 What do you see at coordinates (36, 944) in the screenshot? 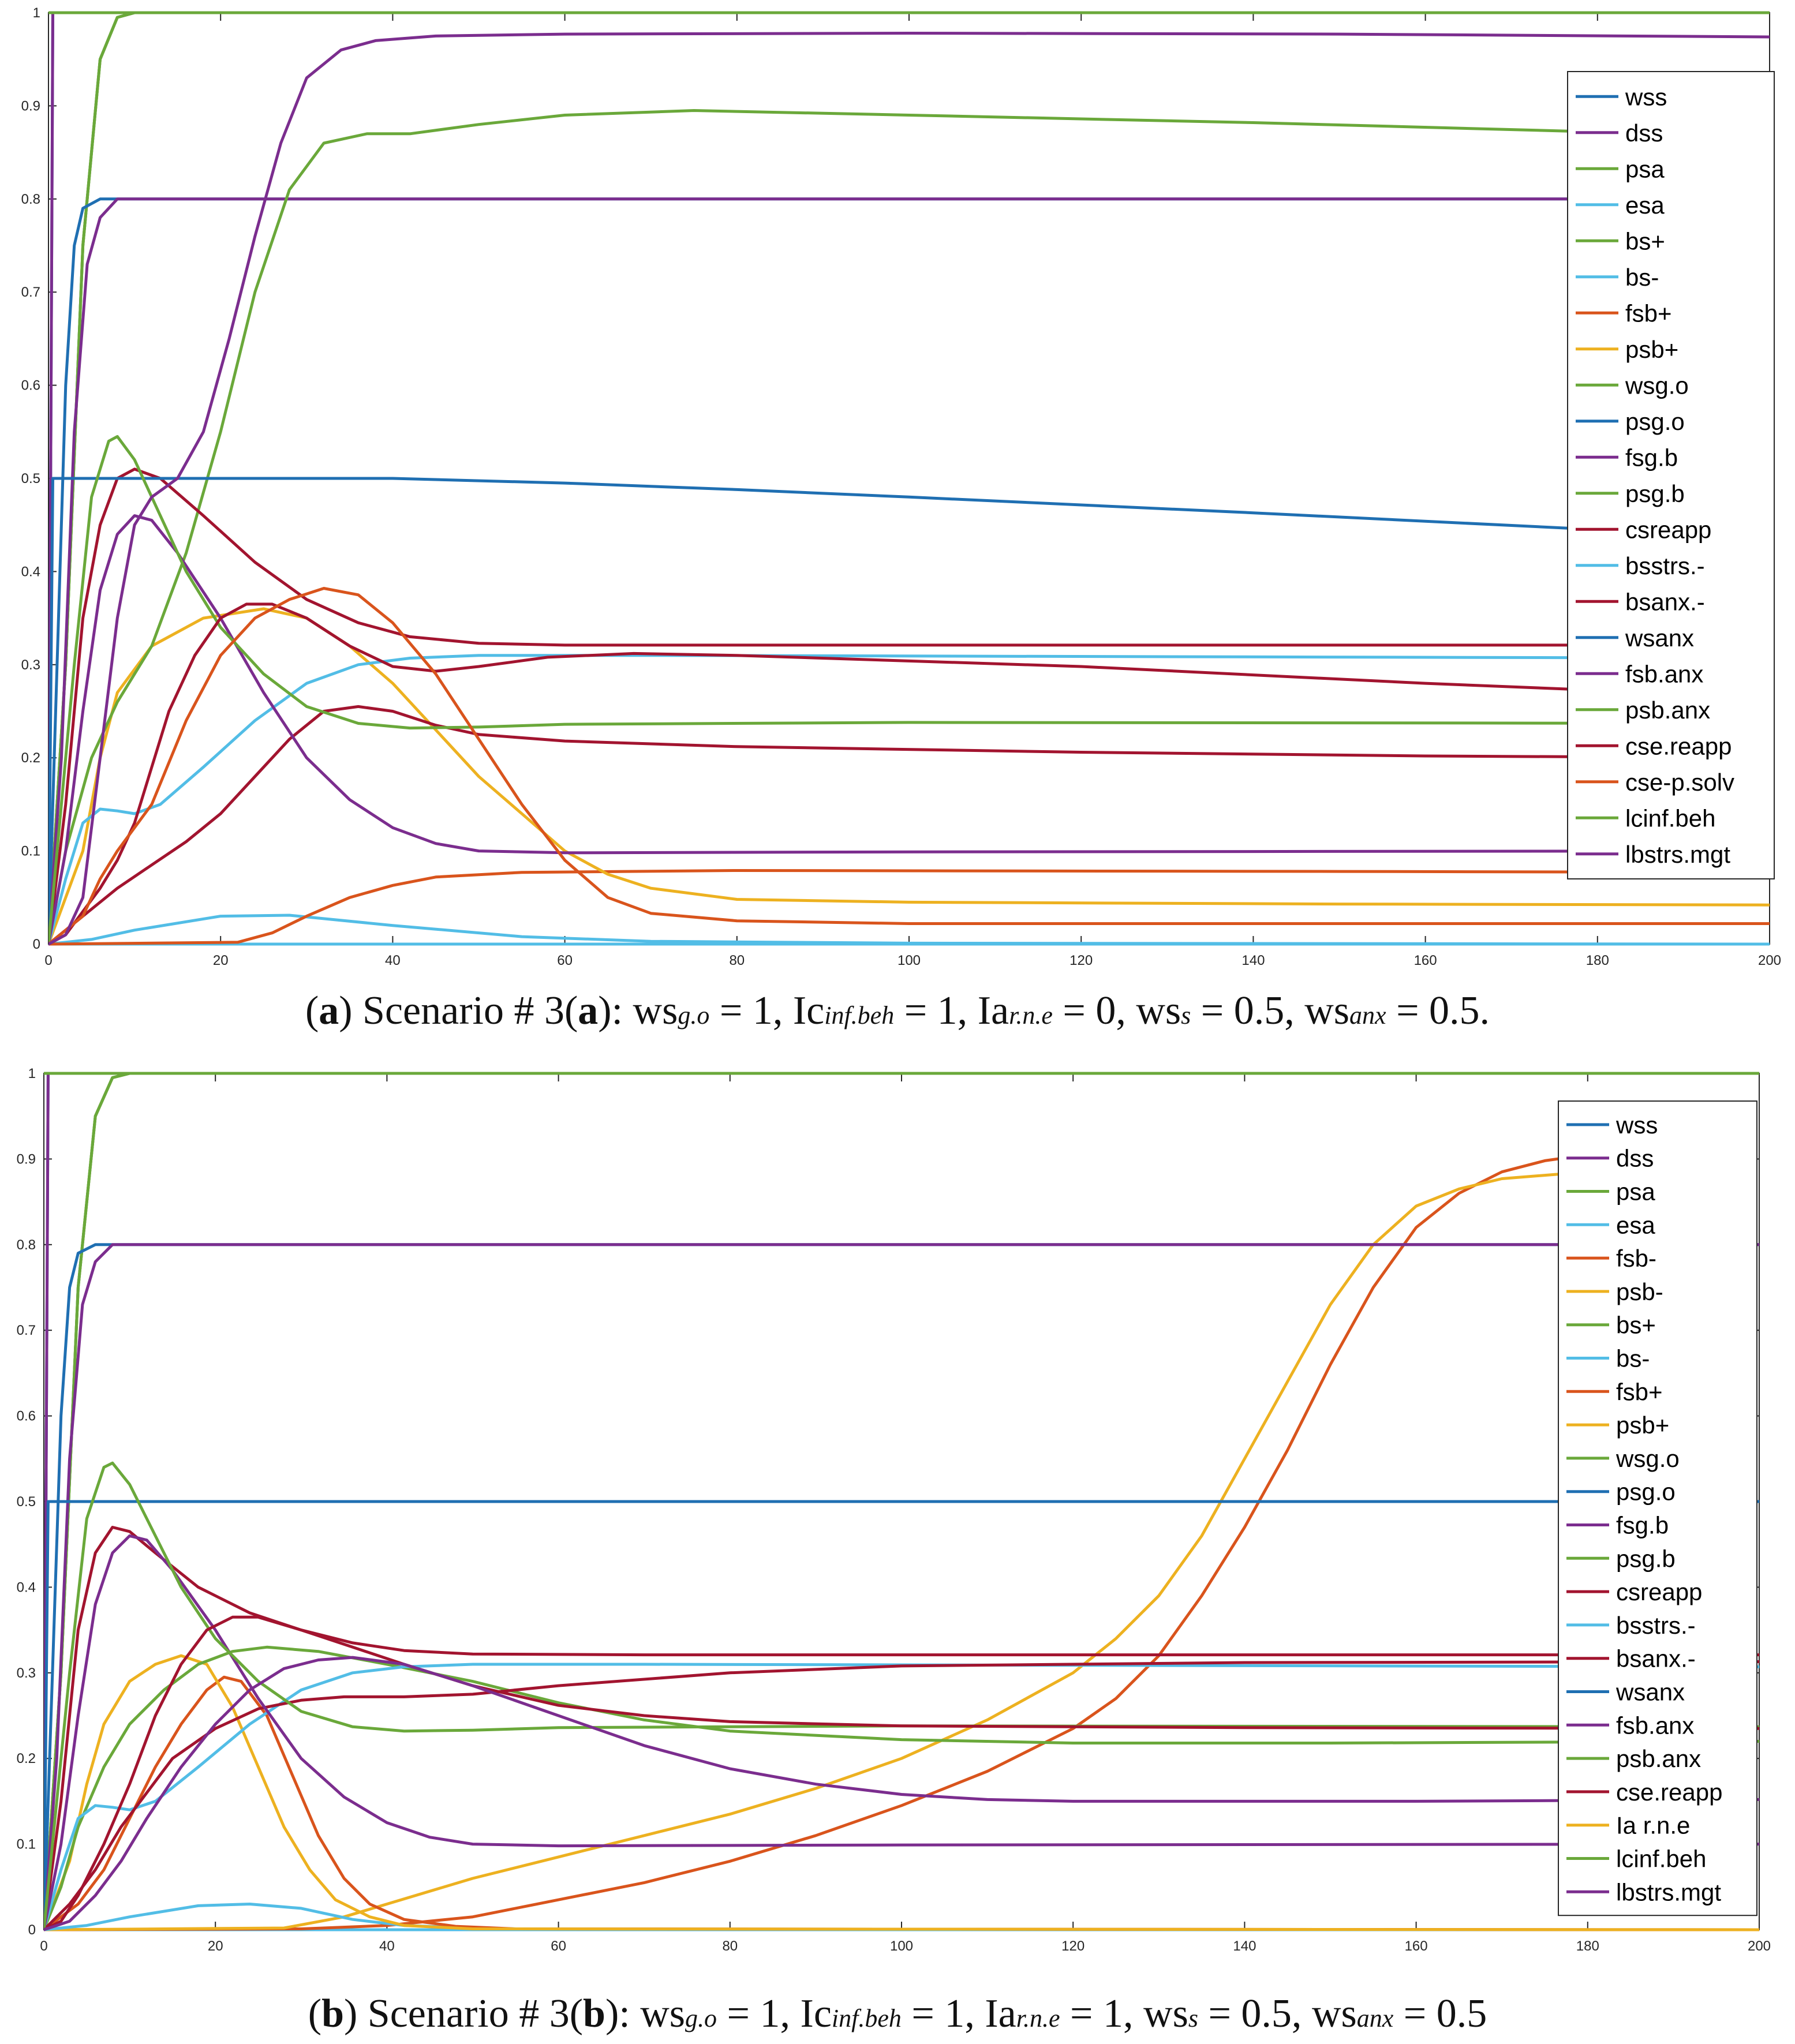
I see `y-tick-label: 0` at bounding box center [36, 944].